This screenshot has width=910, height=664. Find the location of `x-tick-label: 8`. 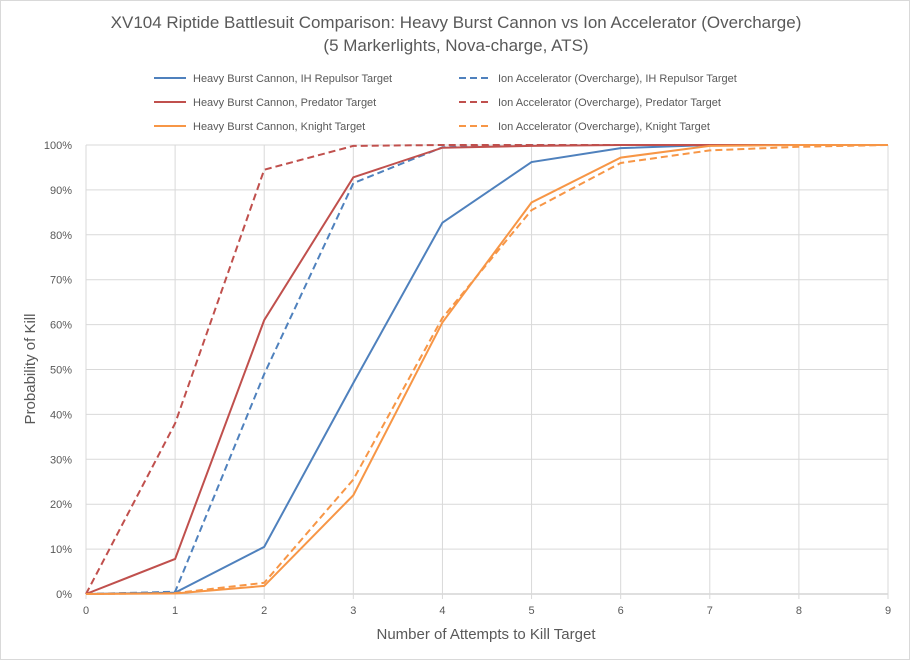

x-tick-label: 8 is located at coordinates (799, 611).